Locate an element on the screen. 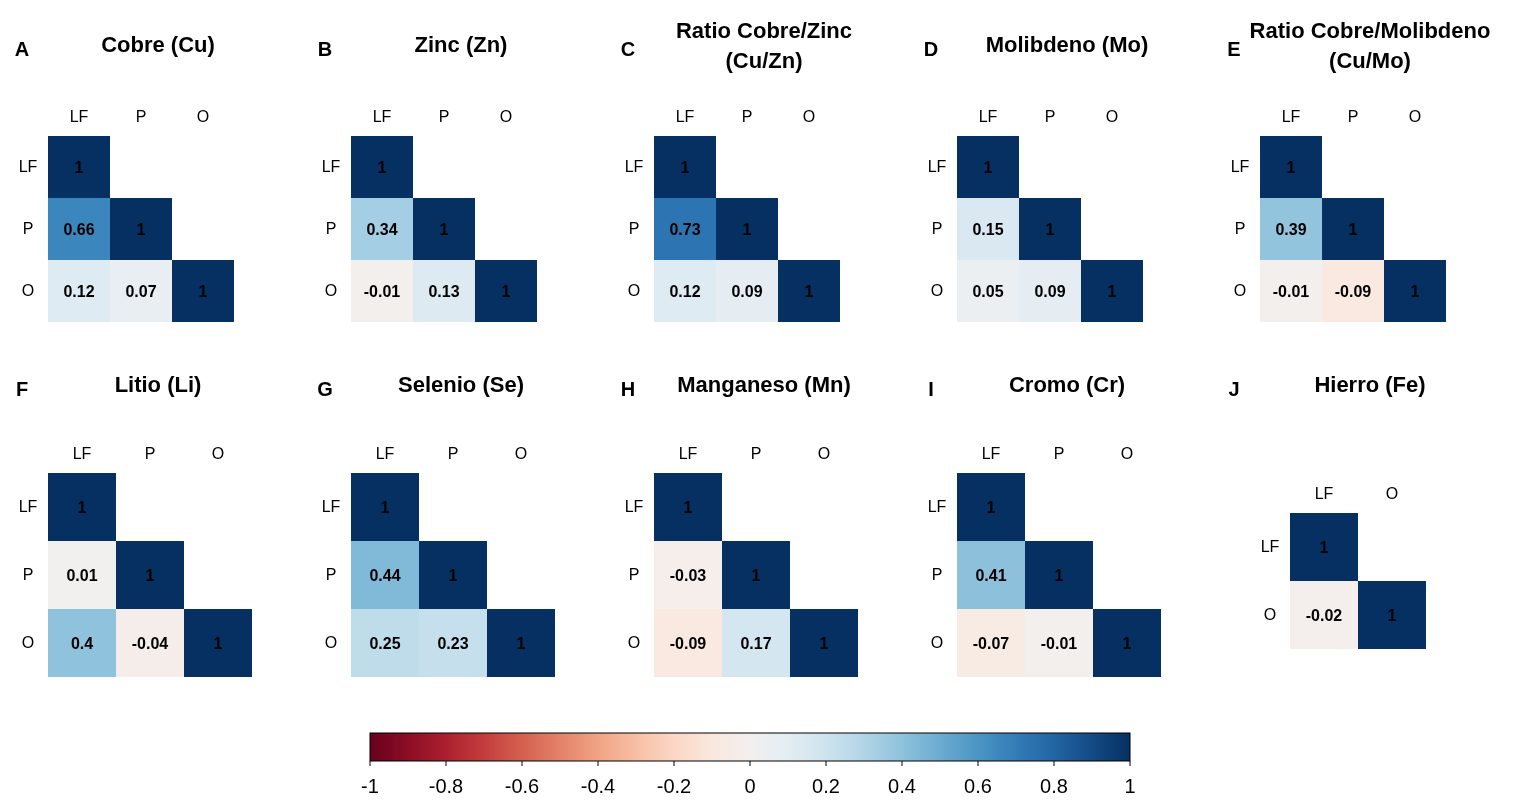  color-bar-label: -0.8 is located at coordinates (446, 786).